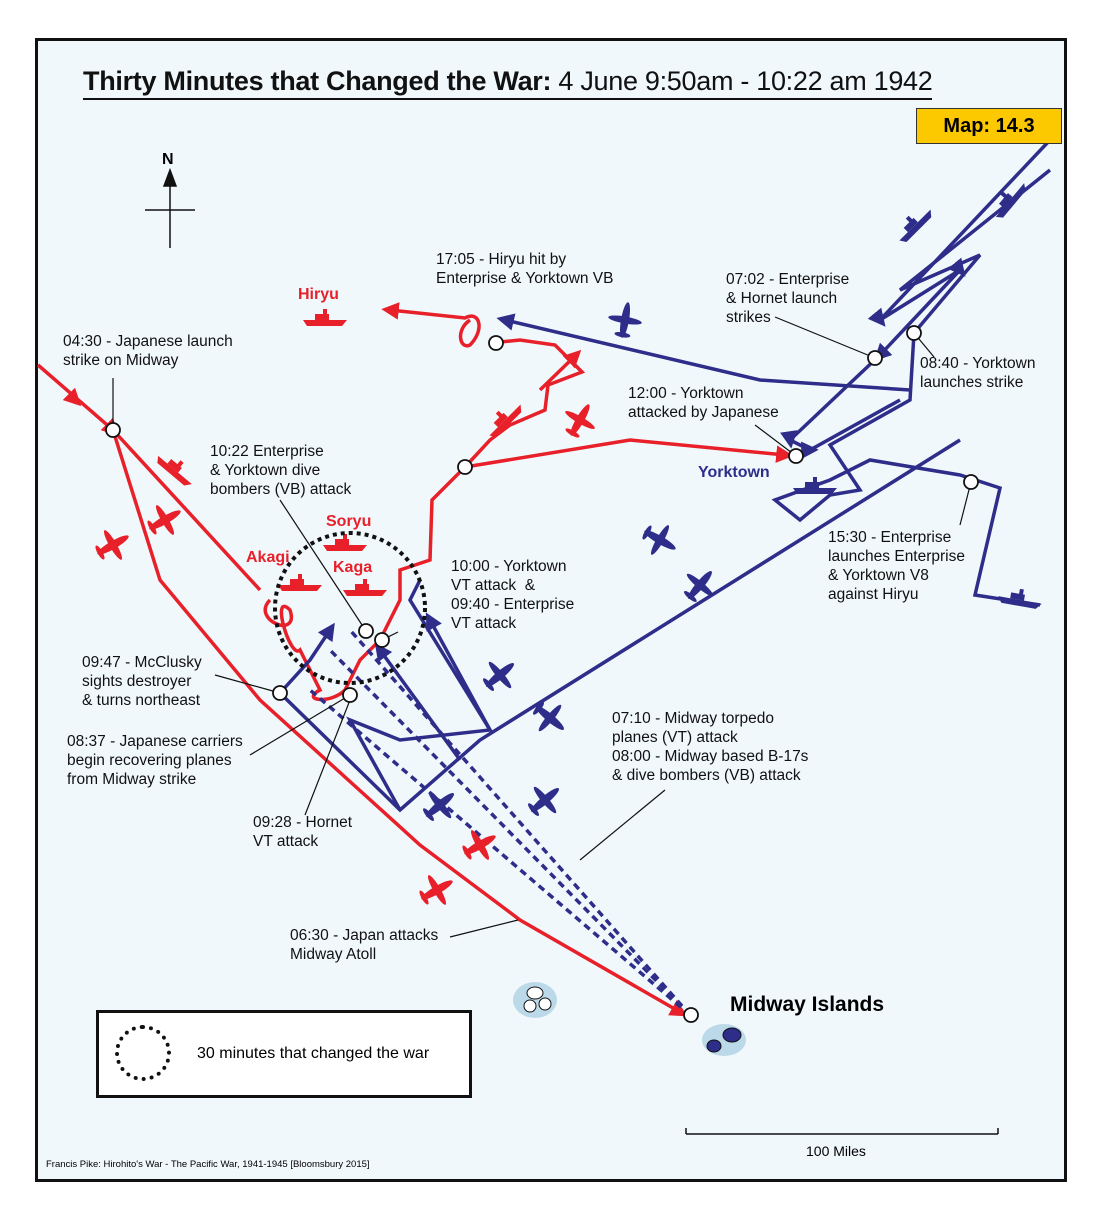 Image resolution: width=1100 pixels, height=1218 pixels. What do you see at coordinates (350, 608) in the screenshot?
I see `thirty-minutes-circle` at bounding box center [350, 608].